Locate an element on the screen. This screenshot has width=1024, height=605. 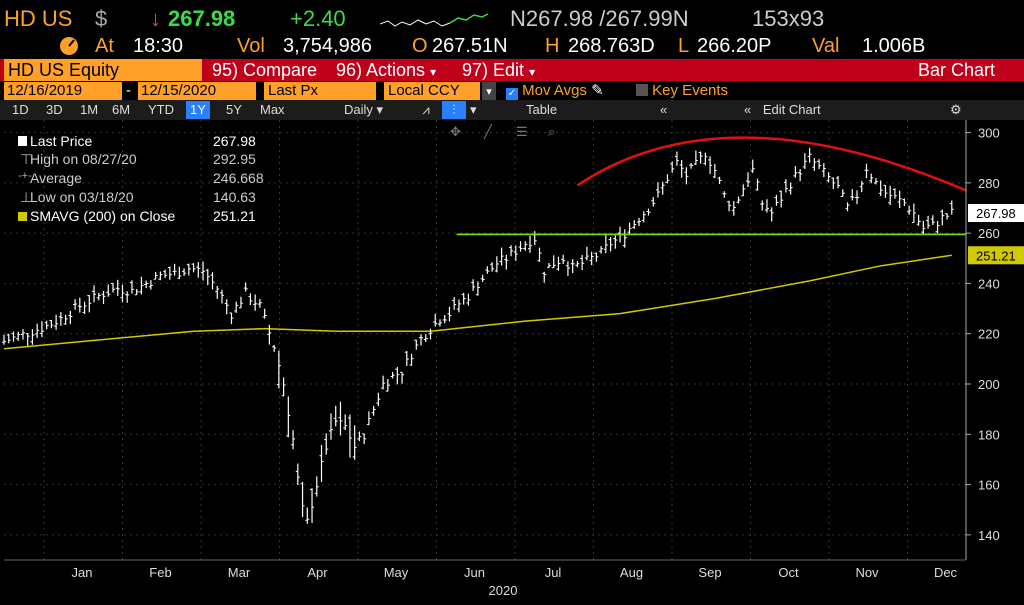
x-tick-label: Apr is located at coordinates (317, 572).